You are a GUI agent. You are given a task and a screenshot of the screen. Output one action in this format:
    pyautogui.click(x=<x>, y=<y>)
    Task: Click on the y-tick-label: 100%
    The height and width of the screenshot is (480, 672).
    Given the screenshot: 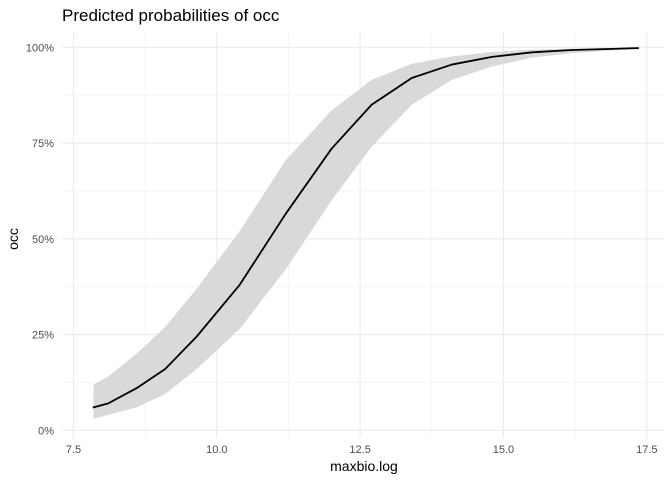 What is the action you would take?
    pyautogui.click(x=40, y=48)
    